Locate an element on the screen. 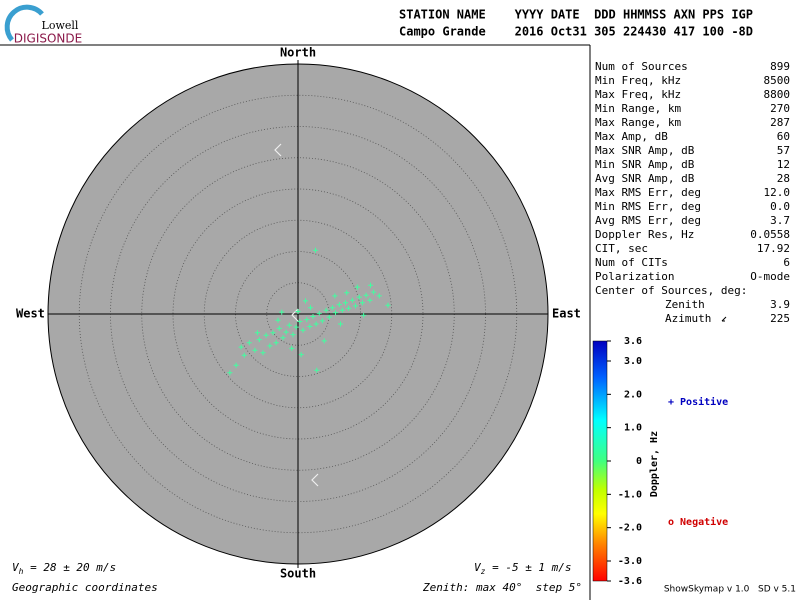 Image resolution: width=800 pixels, height=600 pixels. center-label: Zenith is located at coordinates (685, 304).